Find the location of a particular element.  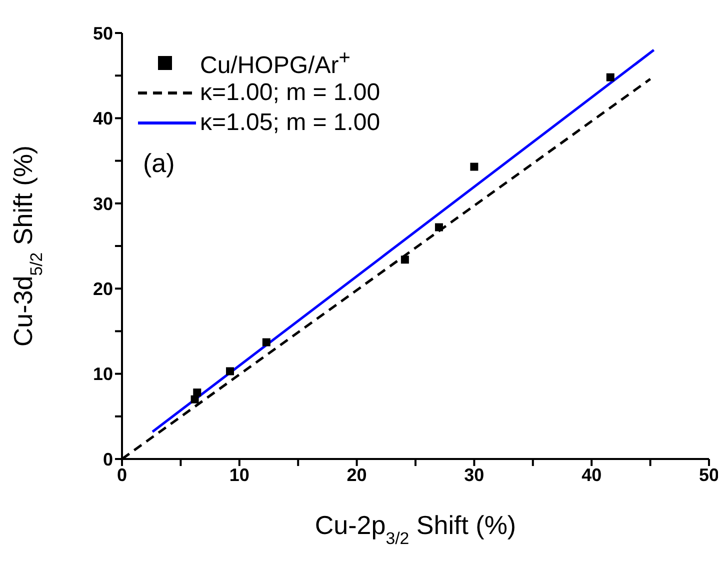

y-tick-label: 20 is located at coordinates (102, 288).